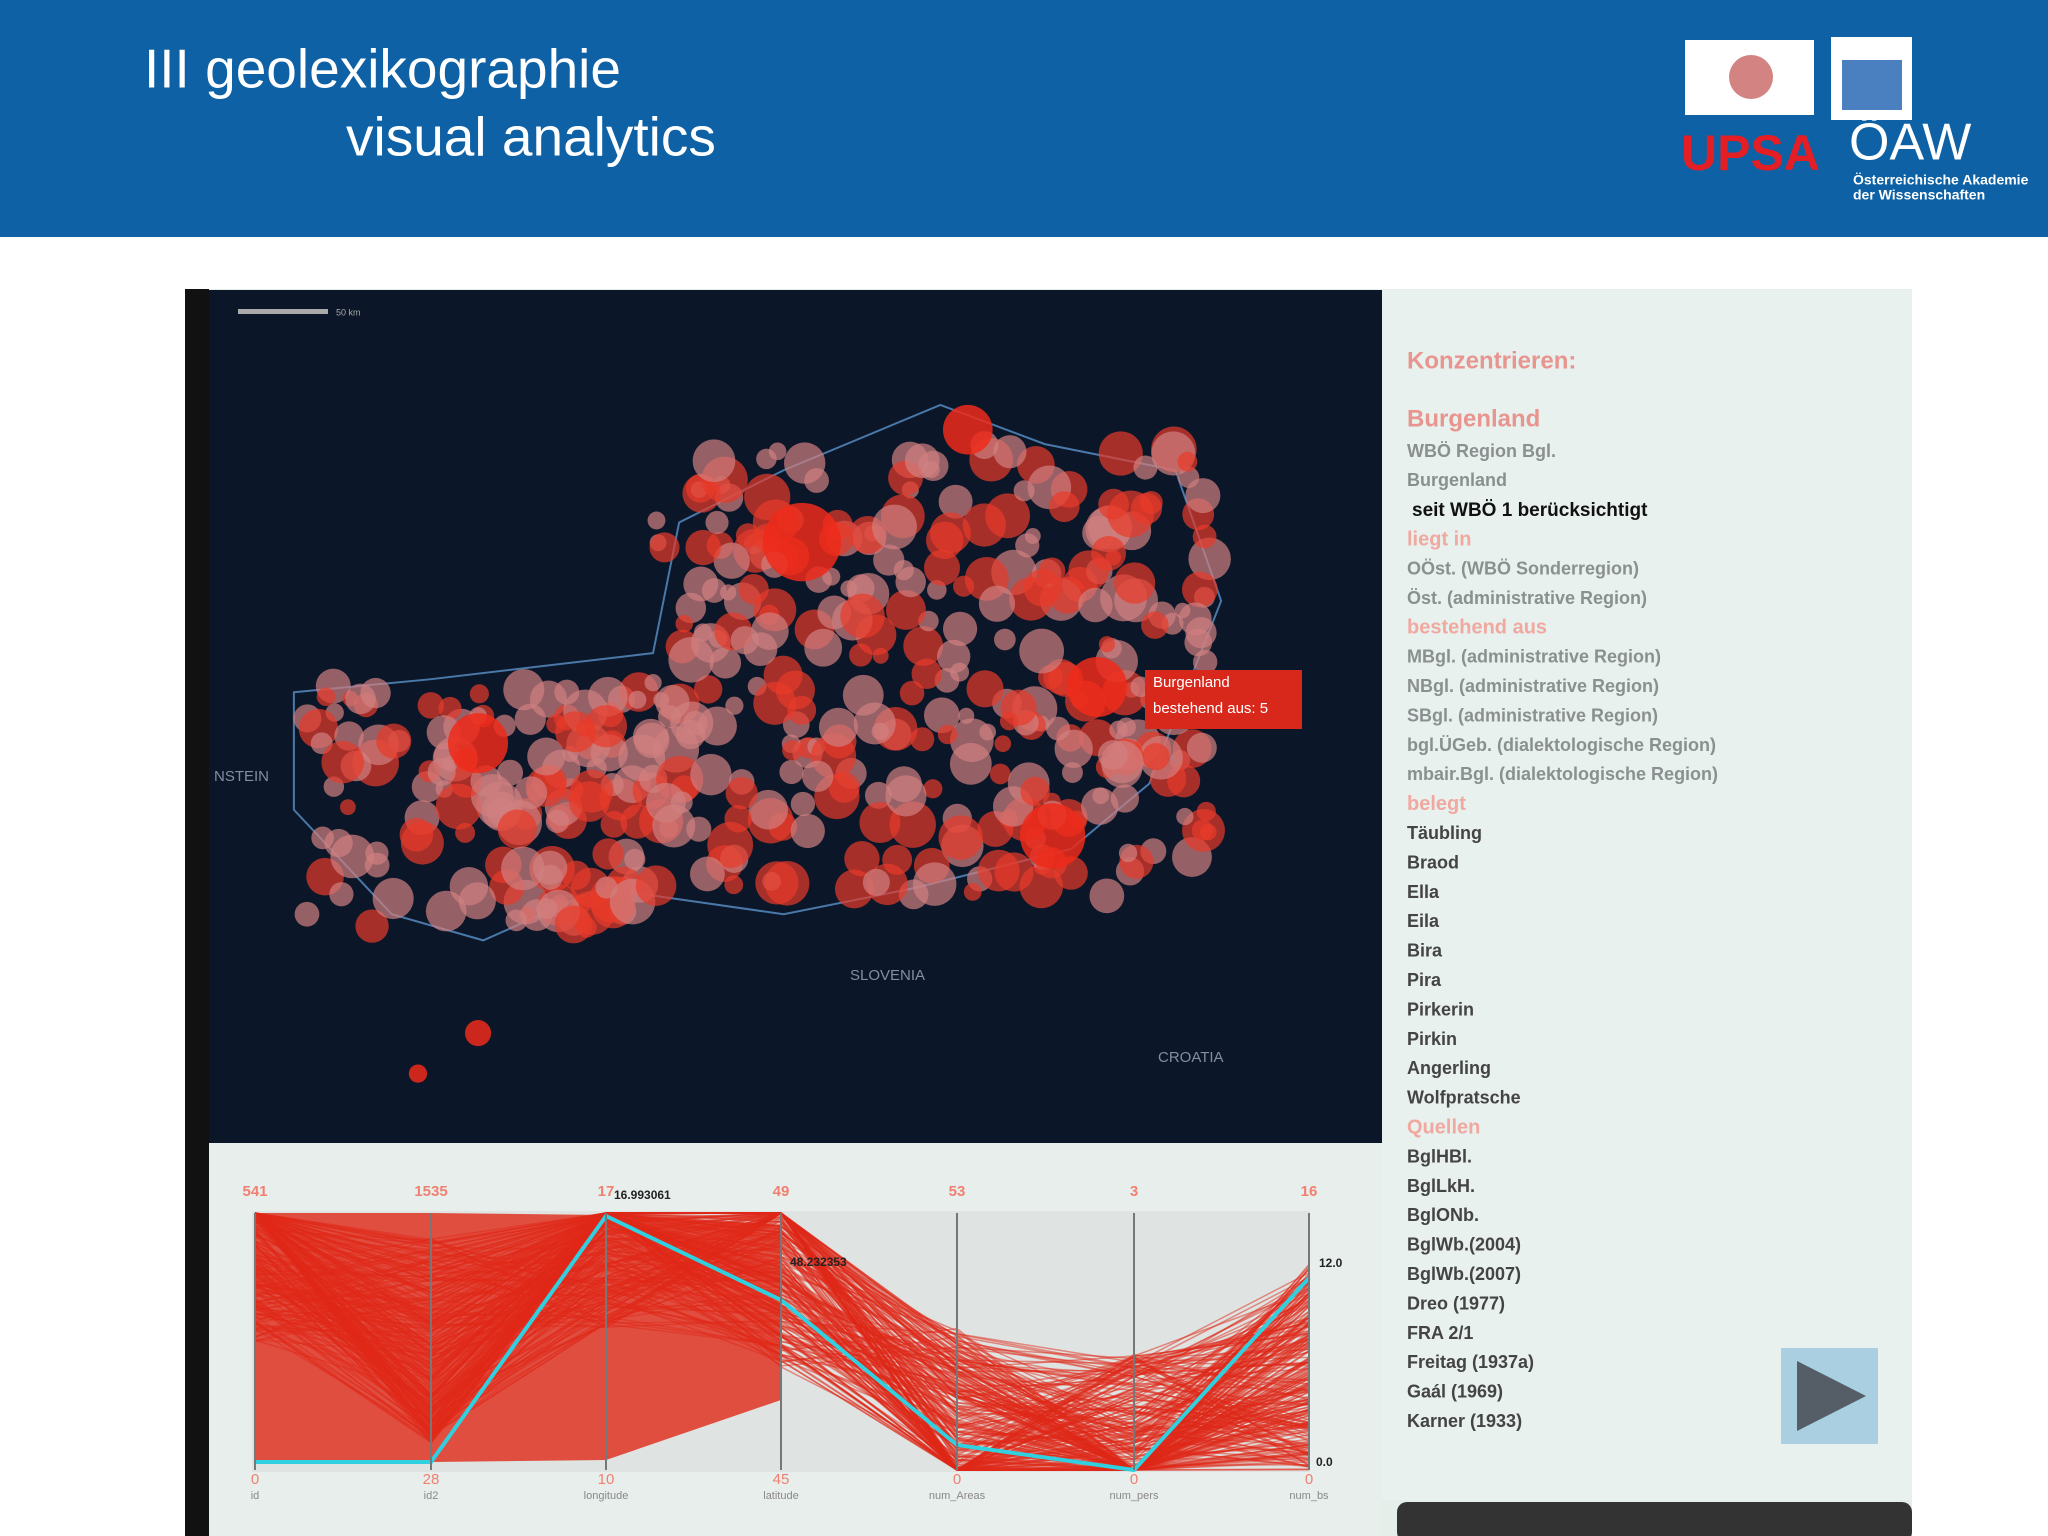 The image size is (2048, 1536). Describe the element at coordinates (1436, 804) in the screenshot. I see `sidebar-item: belegt` at that location.